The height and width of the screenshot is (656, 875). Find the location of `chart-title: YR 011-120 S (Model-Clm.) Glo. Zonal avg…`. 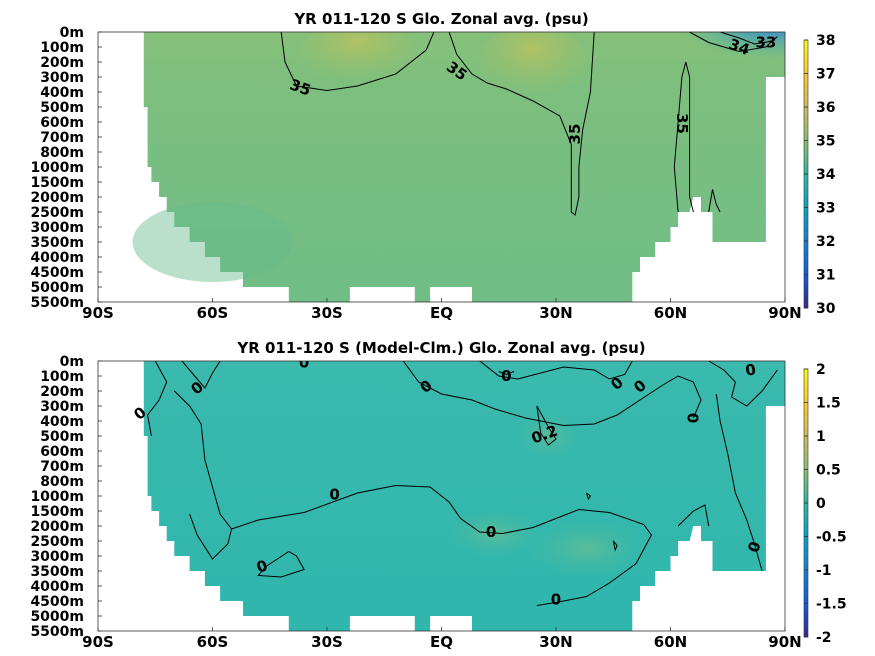

chart-title: YR 011-120 S (Model-Clm.) Glo. Zonal avg… is located at coordinates (440, 348).